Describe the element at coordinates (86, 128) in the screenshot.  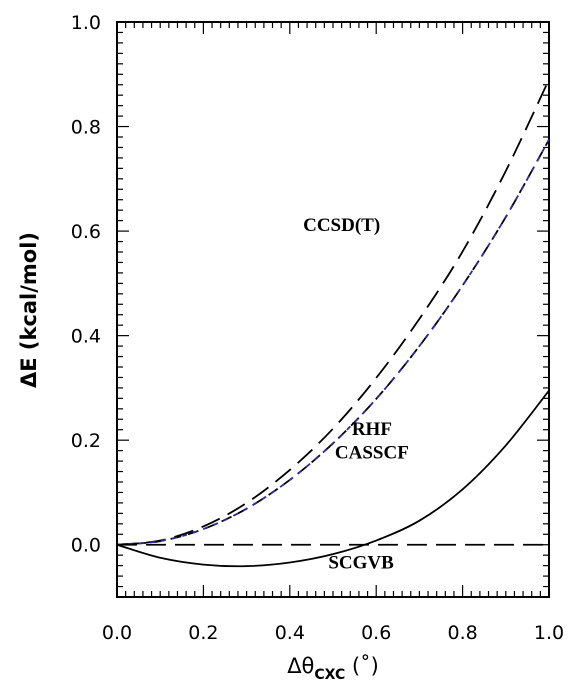
I see `y-tick-label: 0.8` at that location.